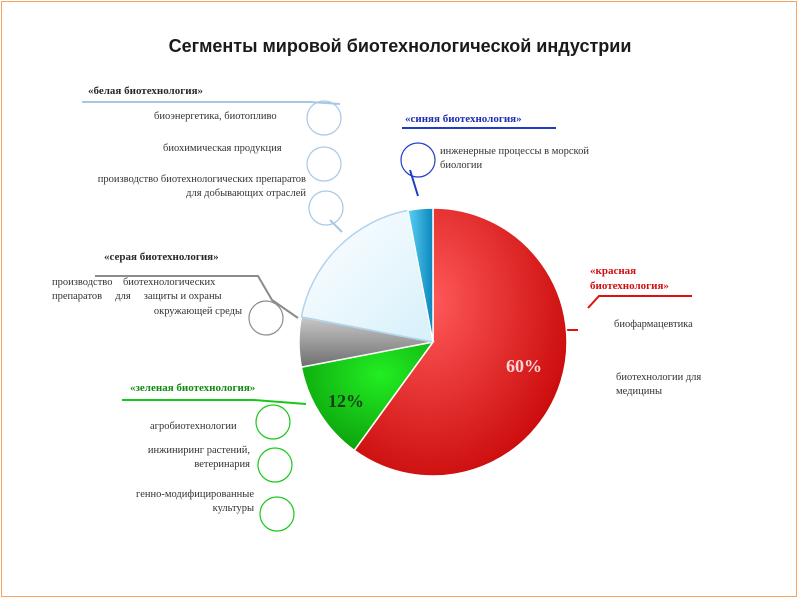  I want to click on blue-segment-header: «синяя биотехнология», so click(463, 119).